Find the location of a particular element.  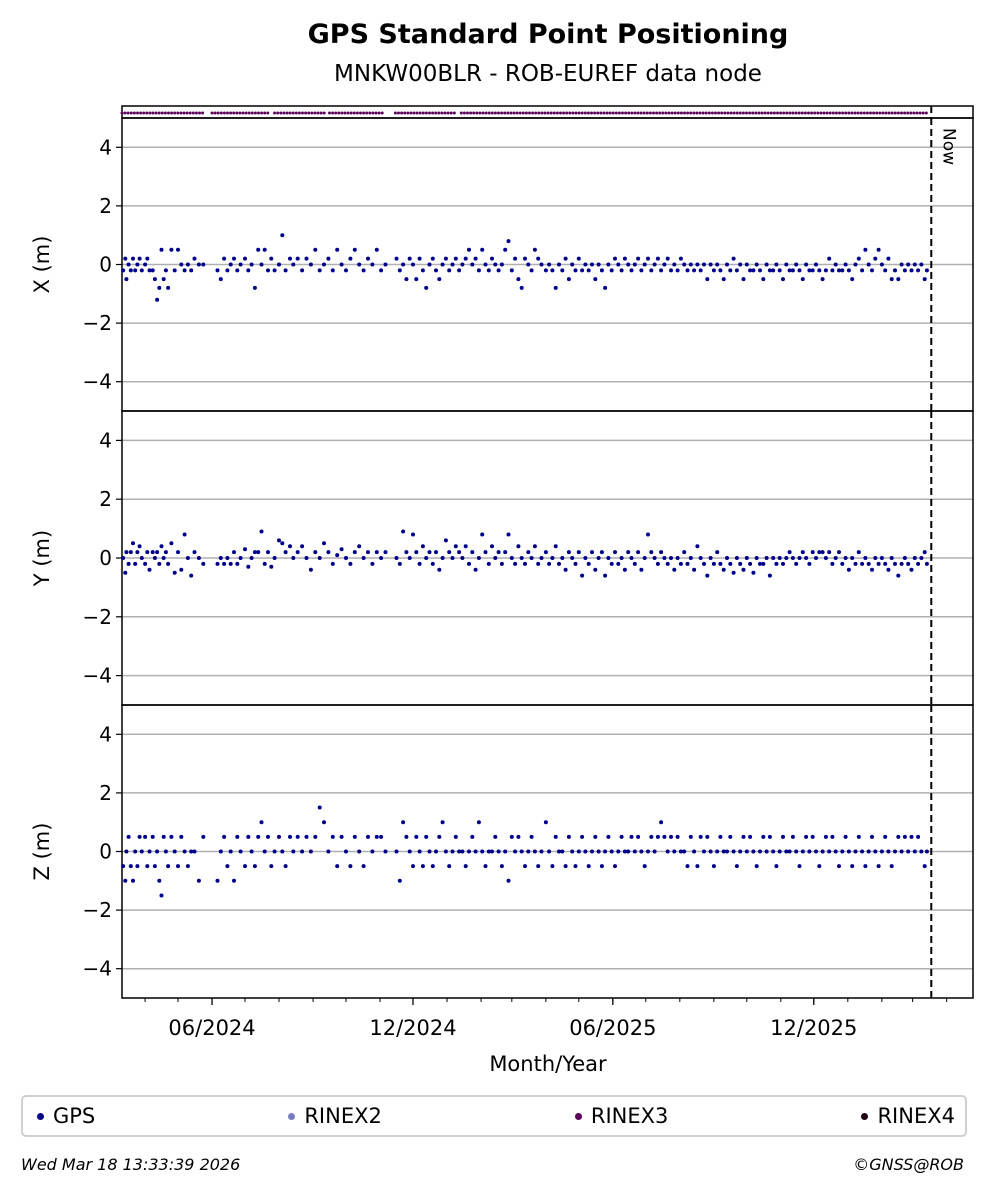

legend-label: RINEX2 is located at coordinates (343, 1116).